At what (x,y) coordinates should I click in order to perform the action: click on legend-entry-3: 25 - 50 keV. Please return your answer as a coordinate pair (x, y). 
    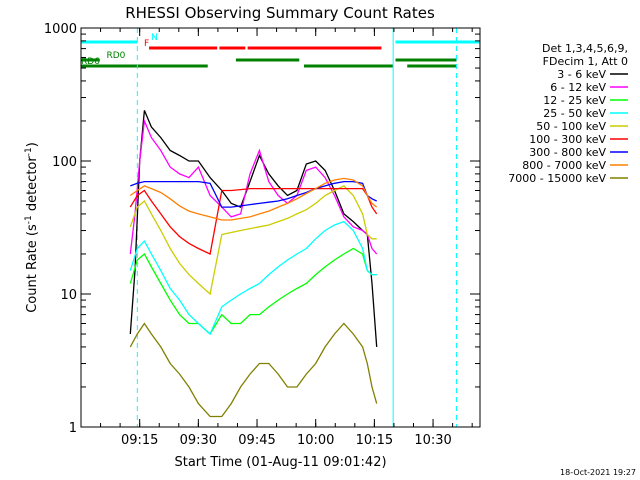
    Looking at the image, I should click on (574, 113).